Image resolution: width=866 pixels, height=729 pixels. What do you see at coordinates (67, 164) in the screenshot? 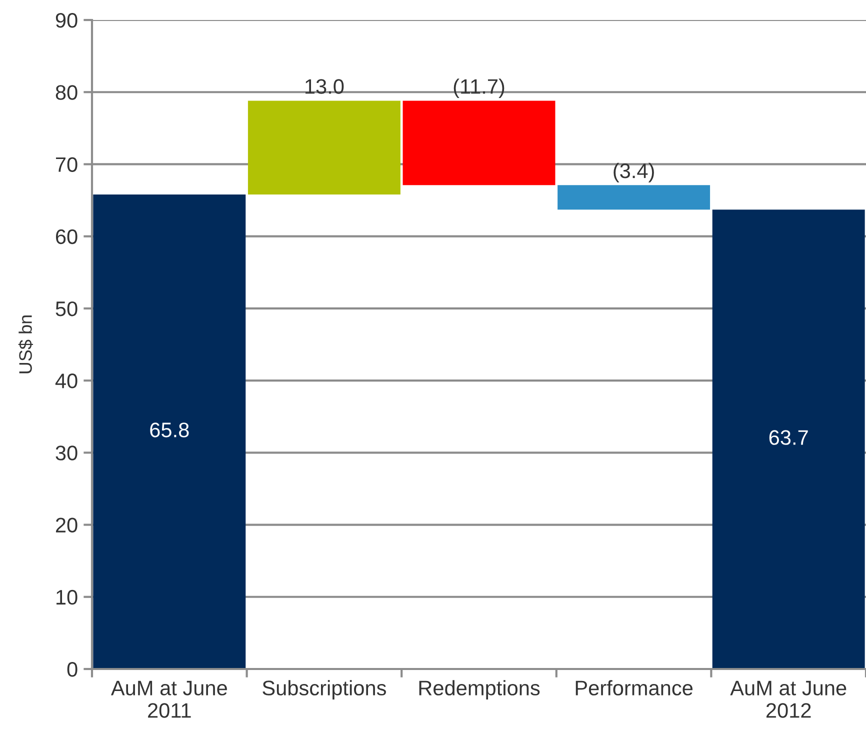
I see `y-tick-label: 70` at bounding box center [67, 164].